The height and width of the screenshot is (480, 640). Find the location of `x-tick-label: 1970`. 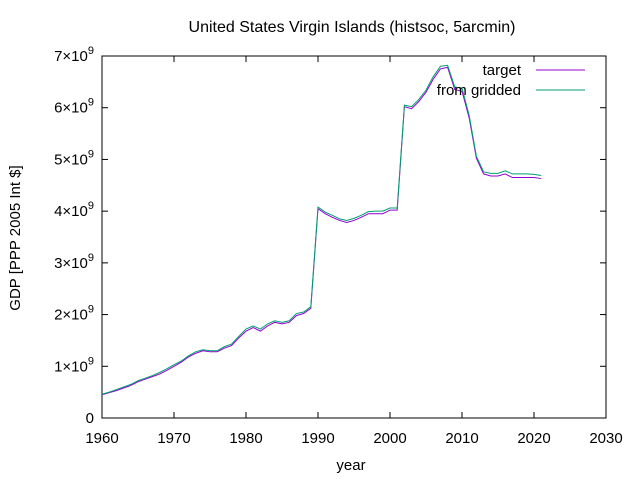

x-tick-label: 1970 is located at coordinates (173, 438).